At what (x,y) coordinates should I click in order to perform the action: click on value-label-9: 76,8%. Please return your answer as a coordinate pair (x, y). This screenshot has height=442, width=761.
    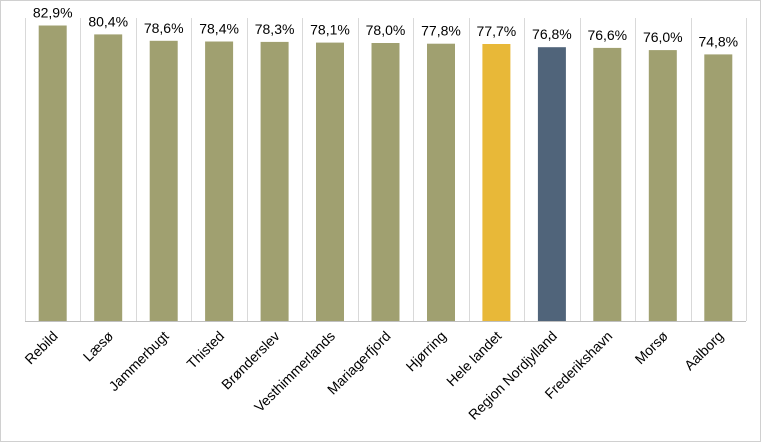
    Looking at the image, I should click on (552, 34).